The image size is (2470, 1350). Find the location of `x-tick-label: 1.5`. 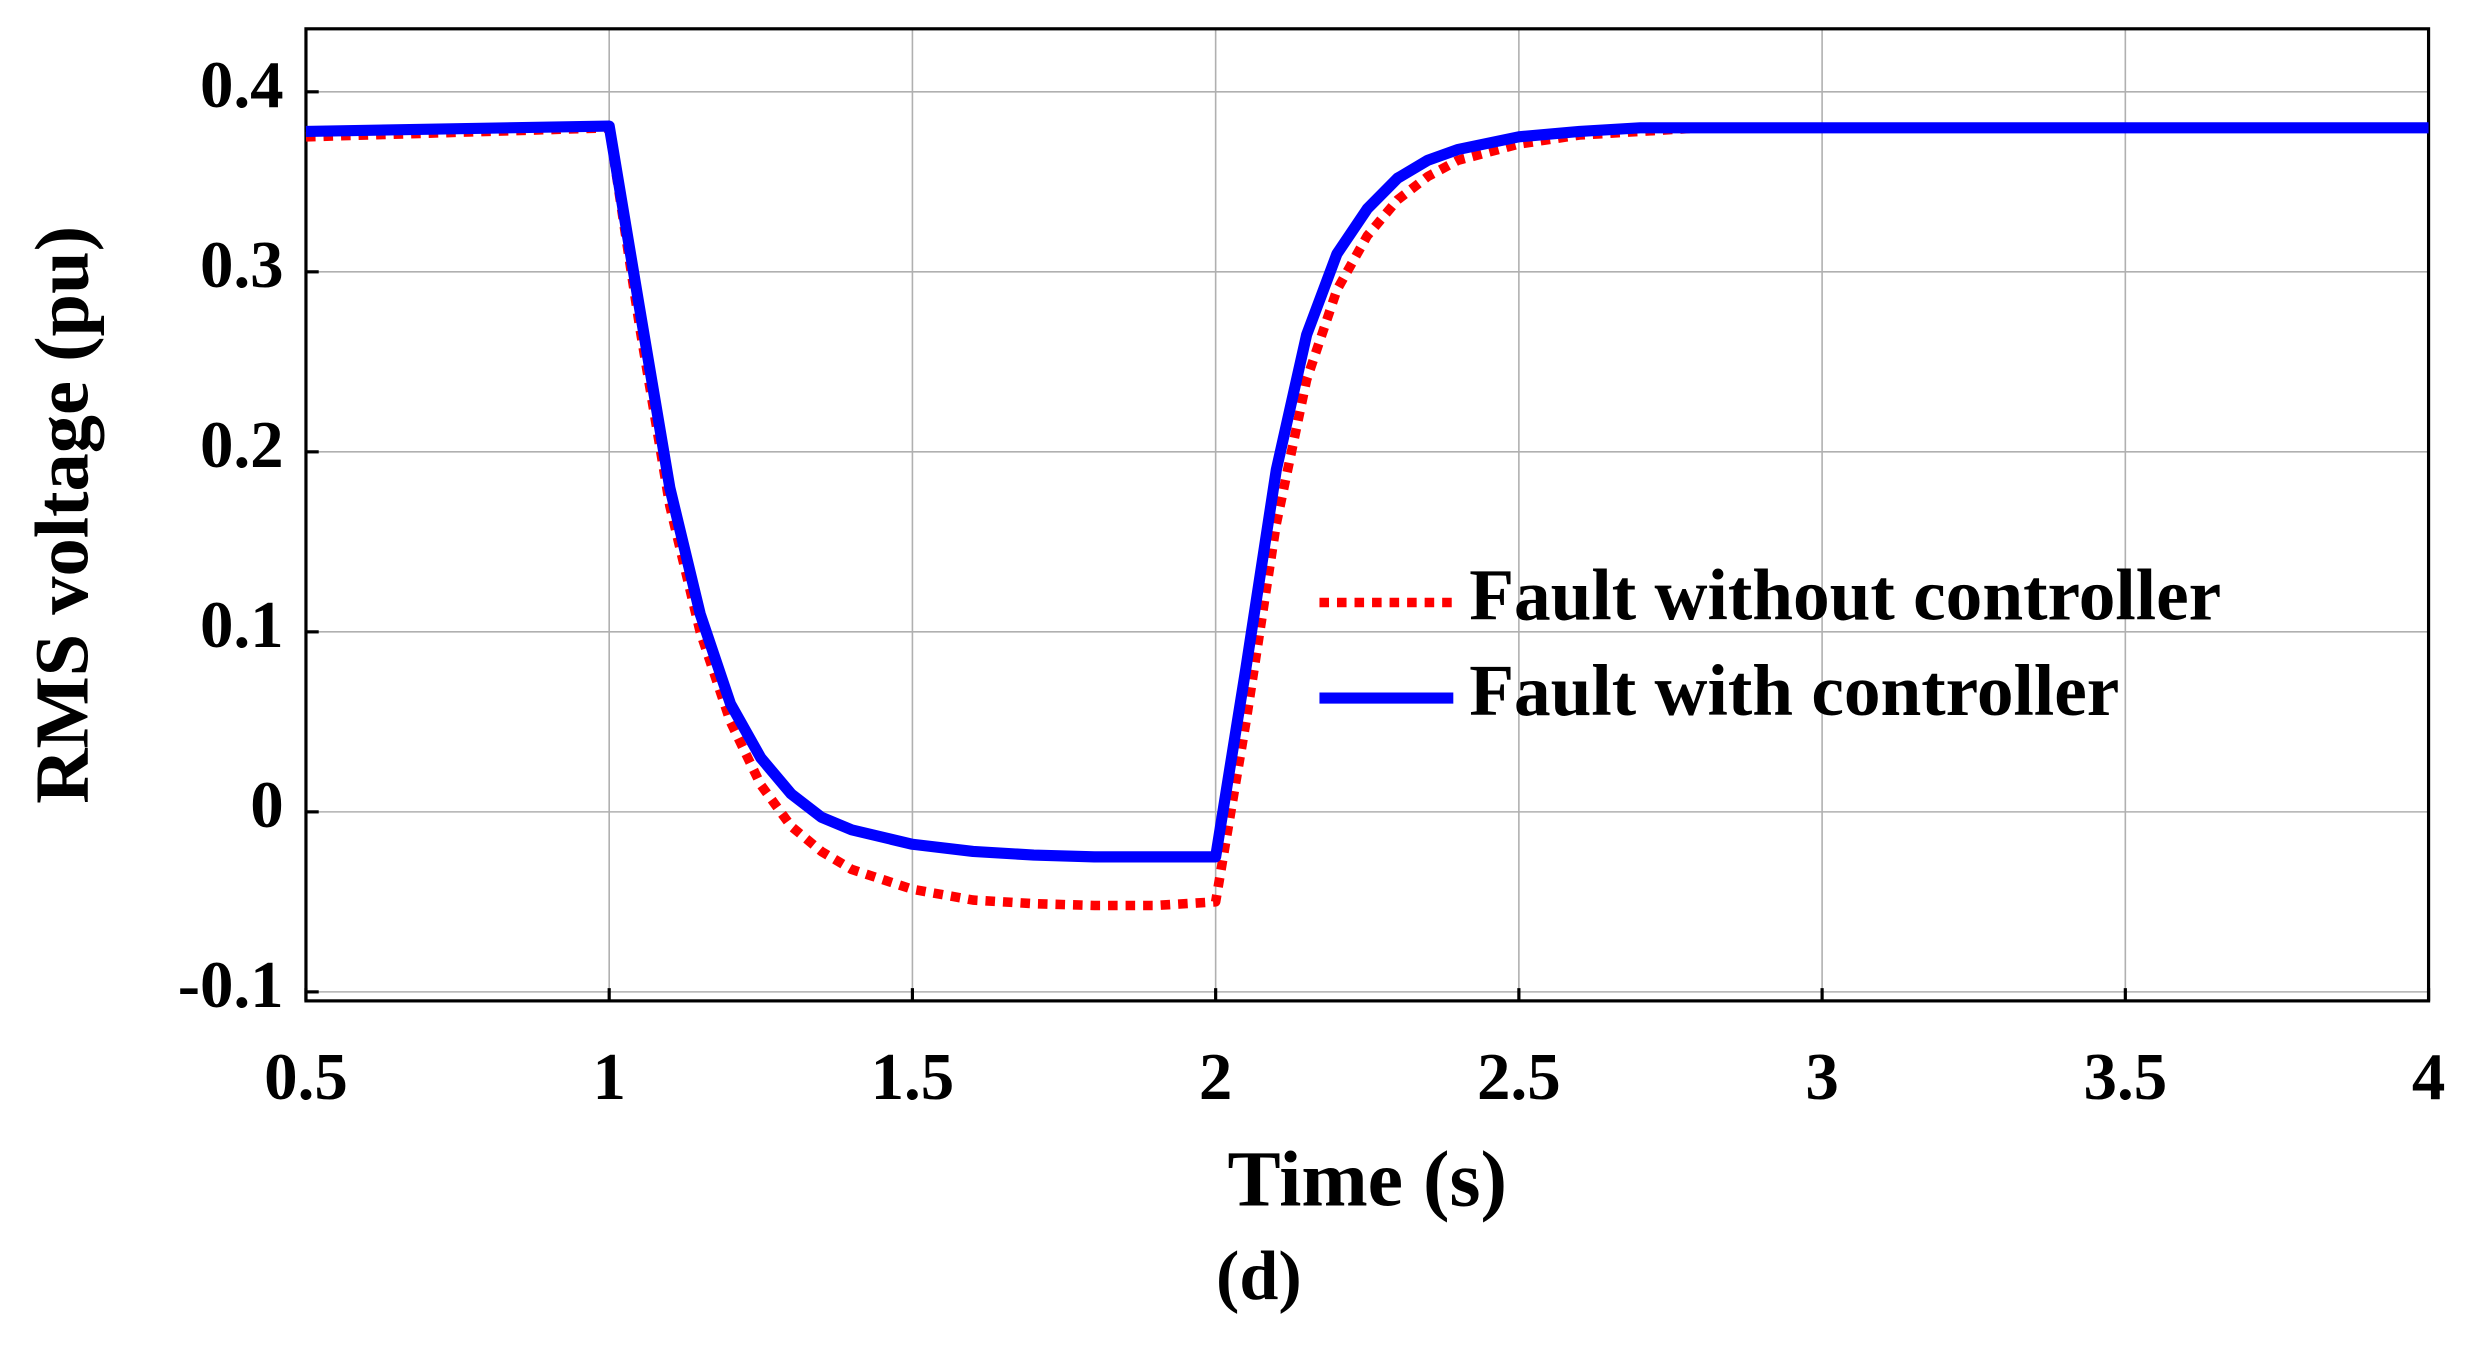

x-tick-label: 1.5 is located at coordinates (913, 1077).